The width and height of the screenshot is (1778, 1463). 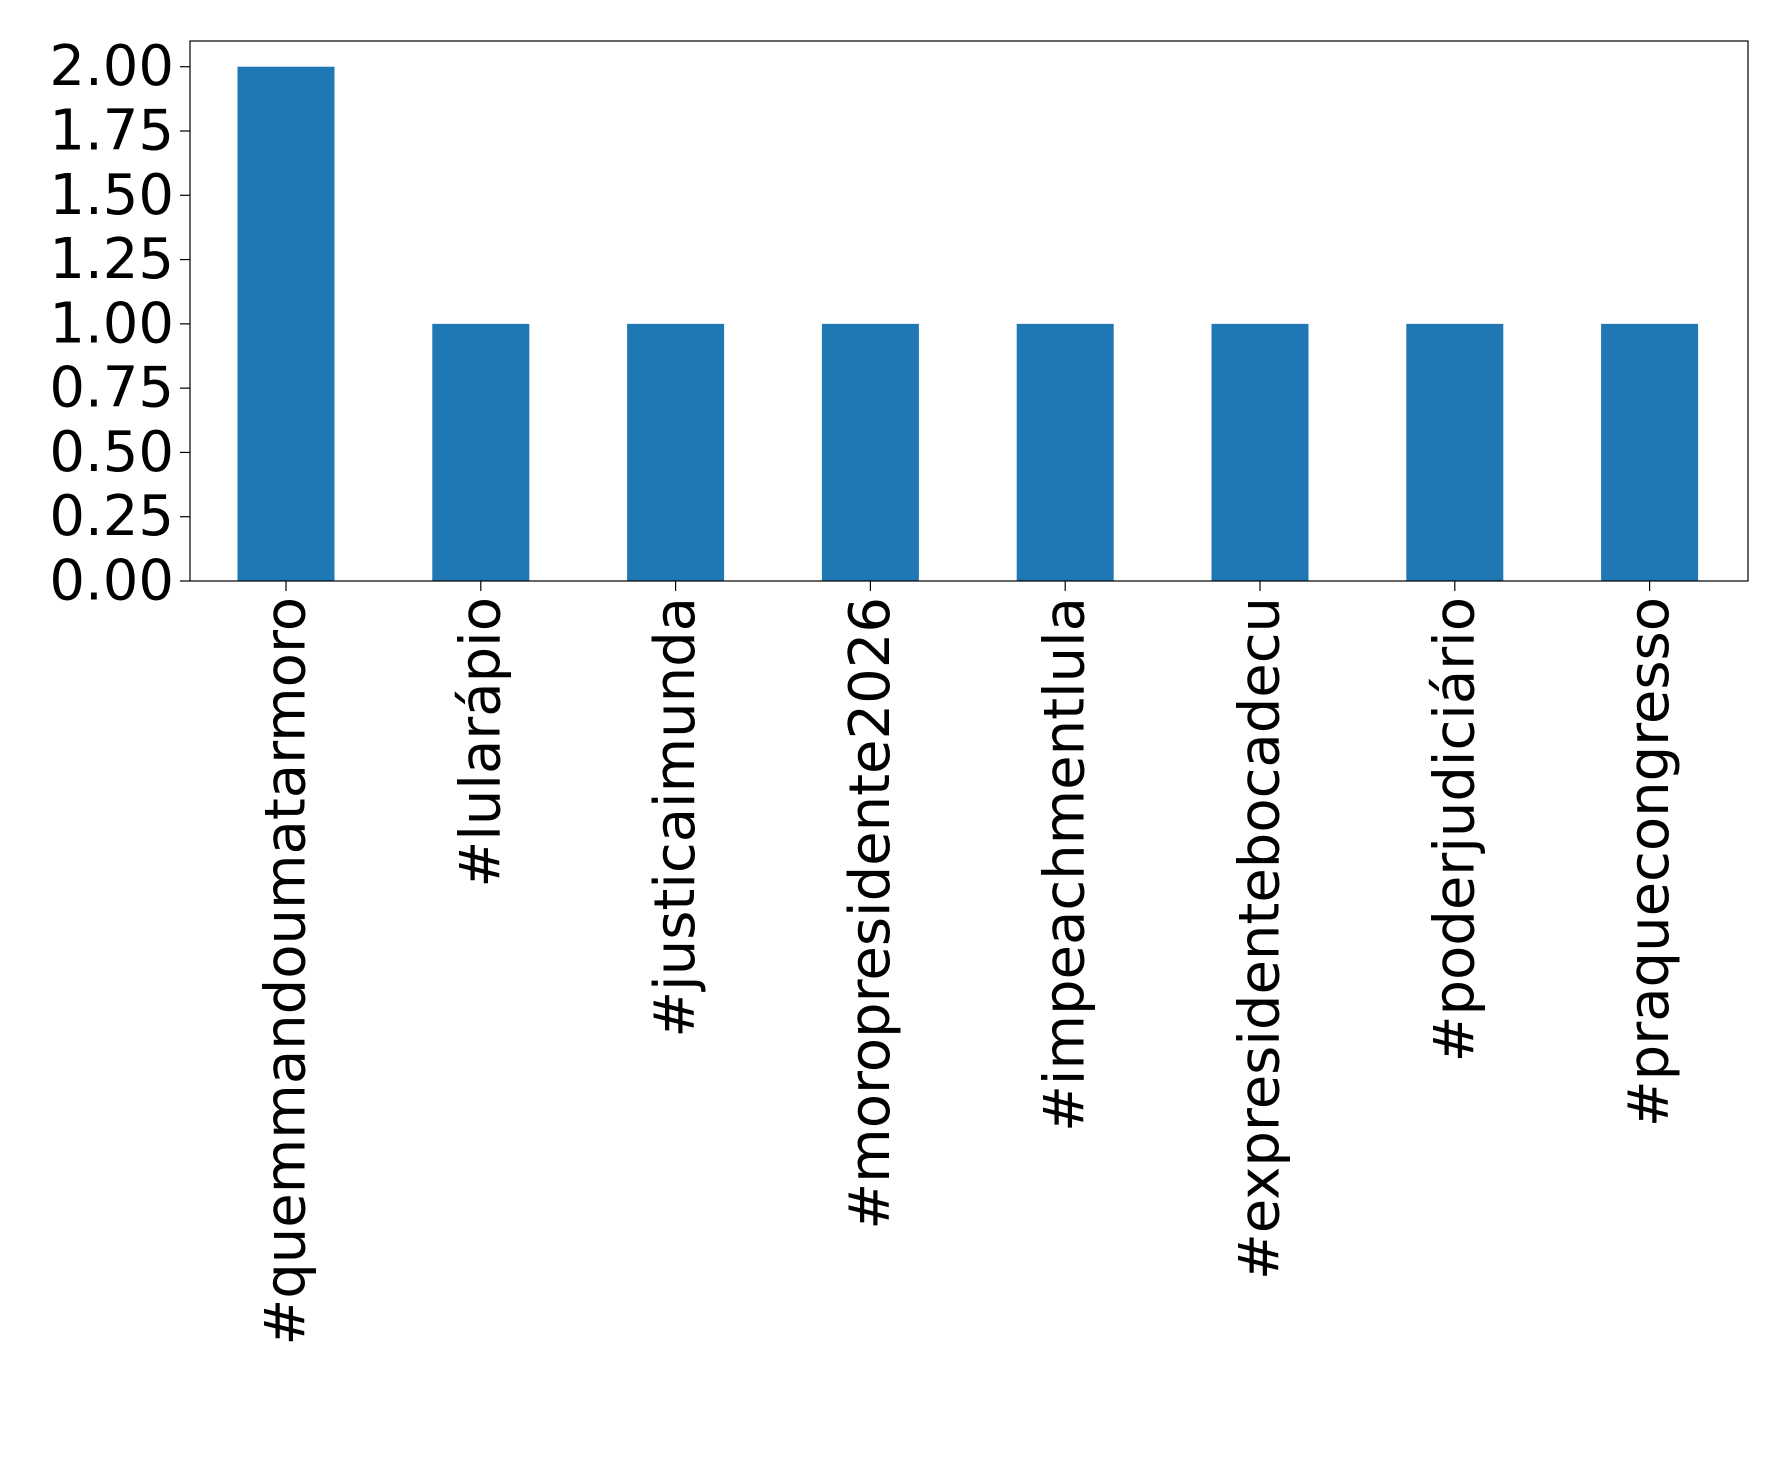 I want to click on y-tick-label-2: 0.50, so click(x=111, y=452).